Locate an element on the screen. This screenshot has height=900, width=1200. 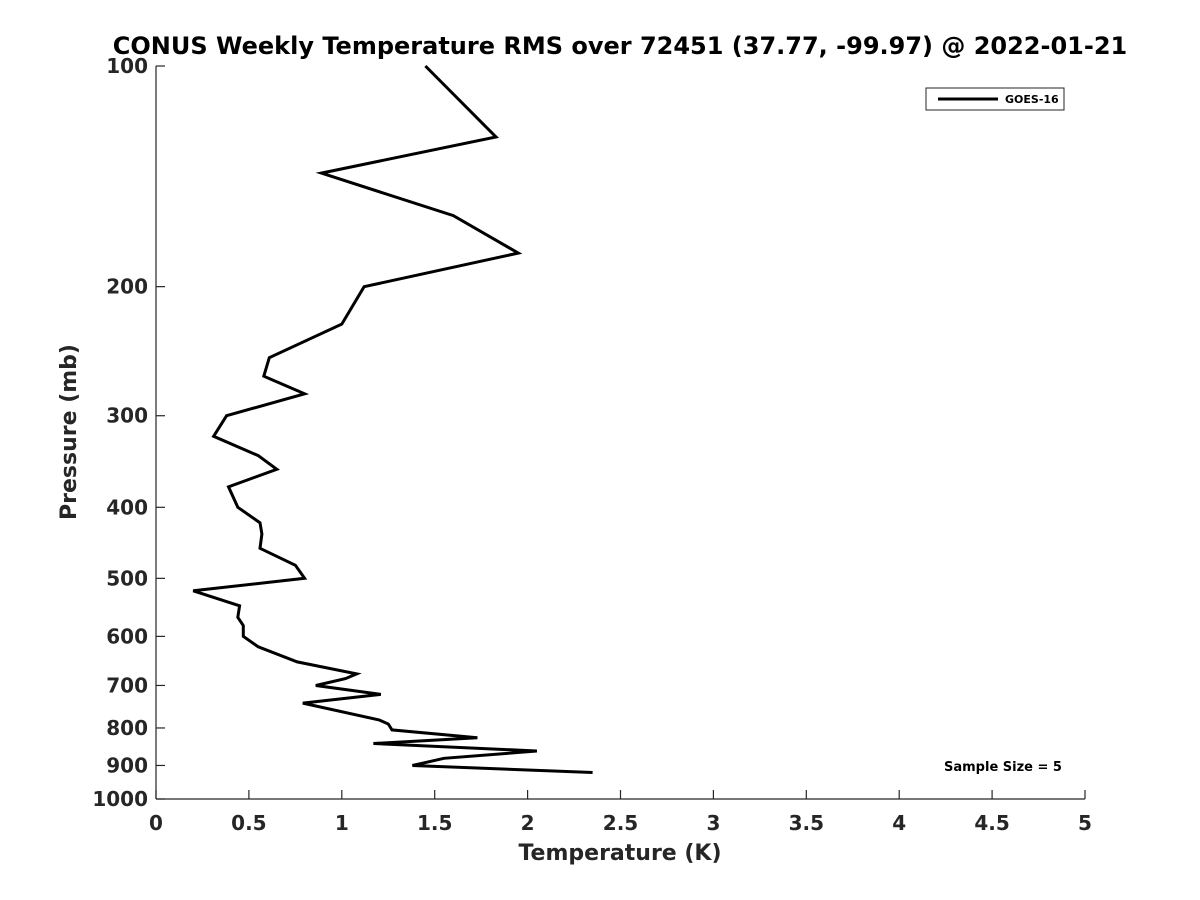
y-tick-label: 800 is located at coordinates (127, 728).